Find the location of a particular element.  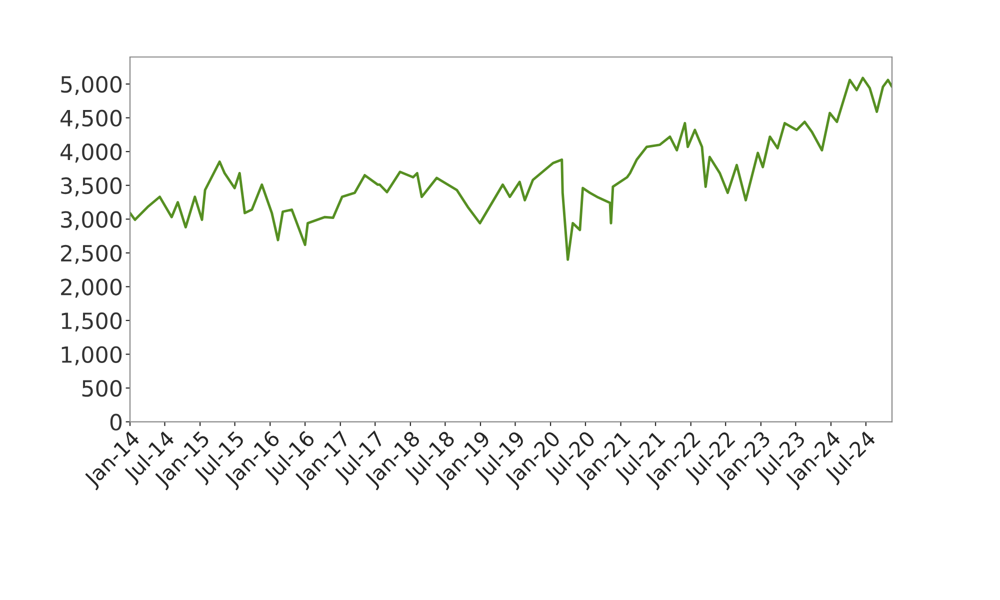

y-tick-label: 2,500 is located at coordinates (91, 254).